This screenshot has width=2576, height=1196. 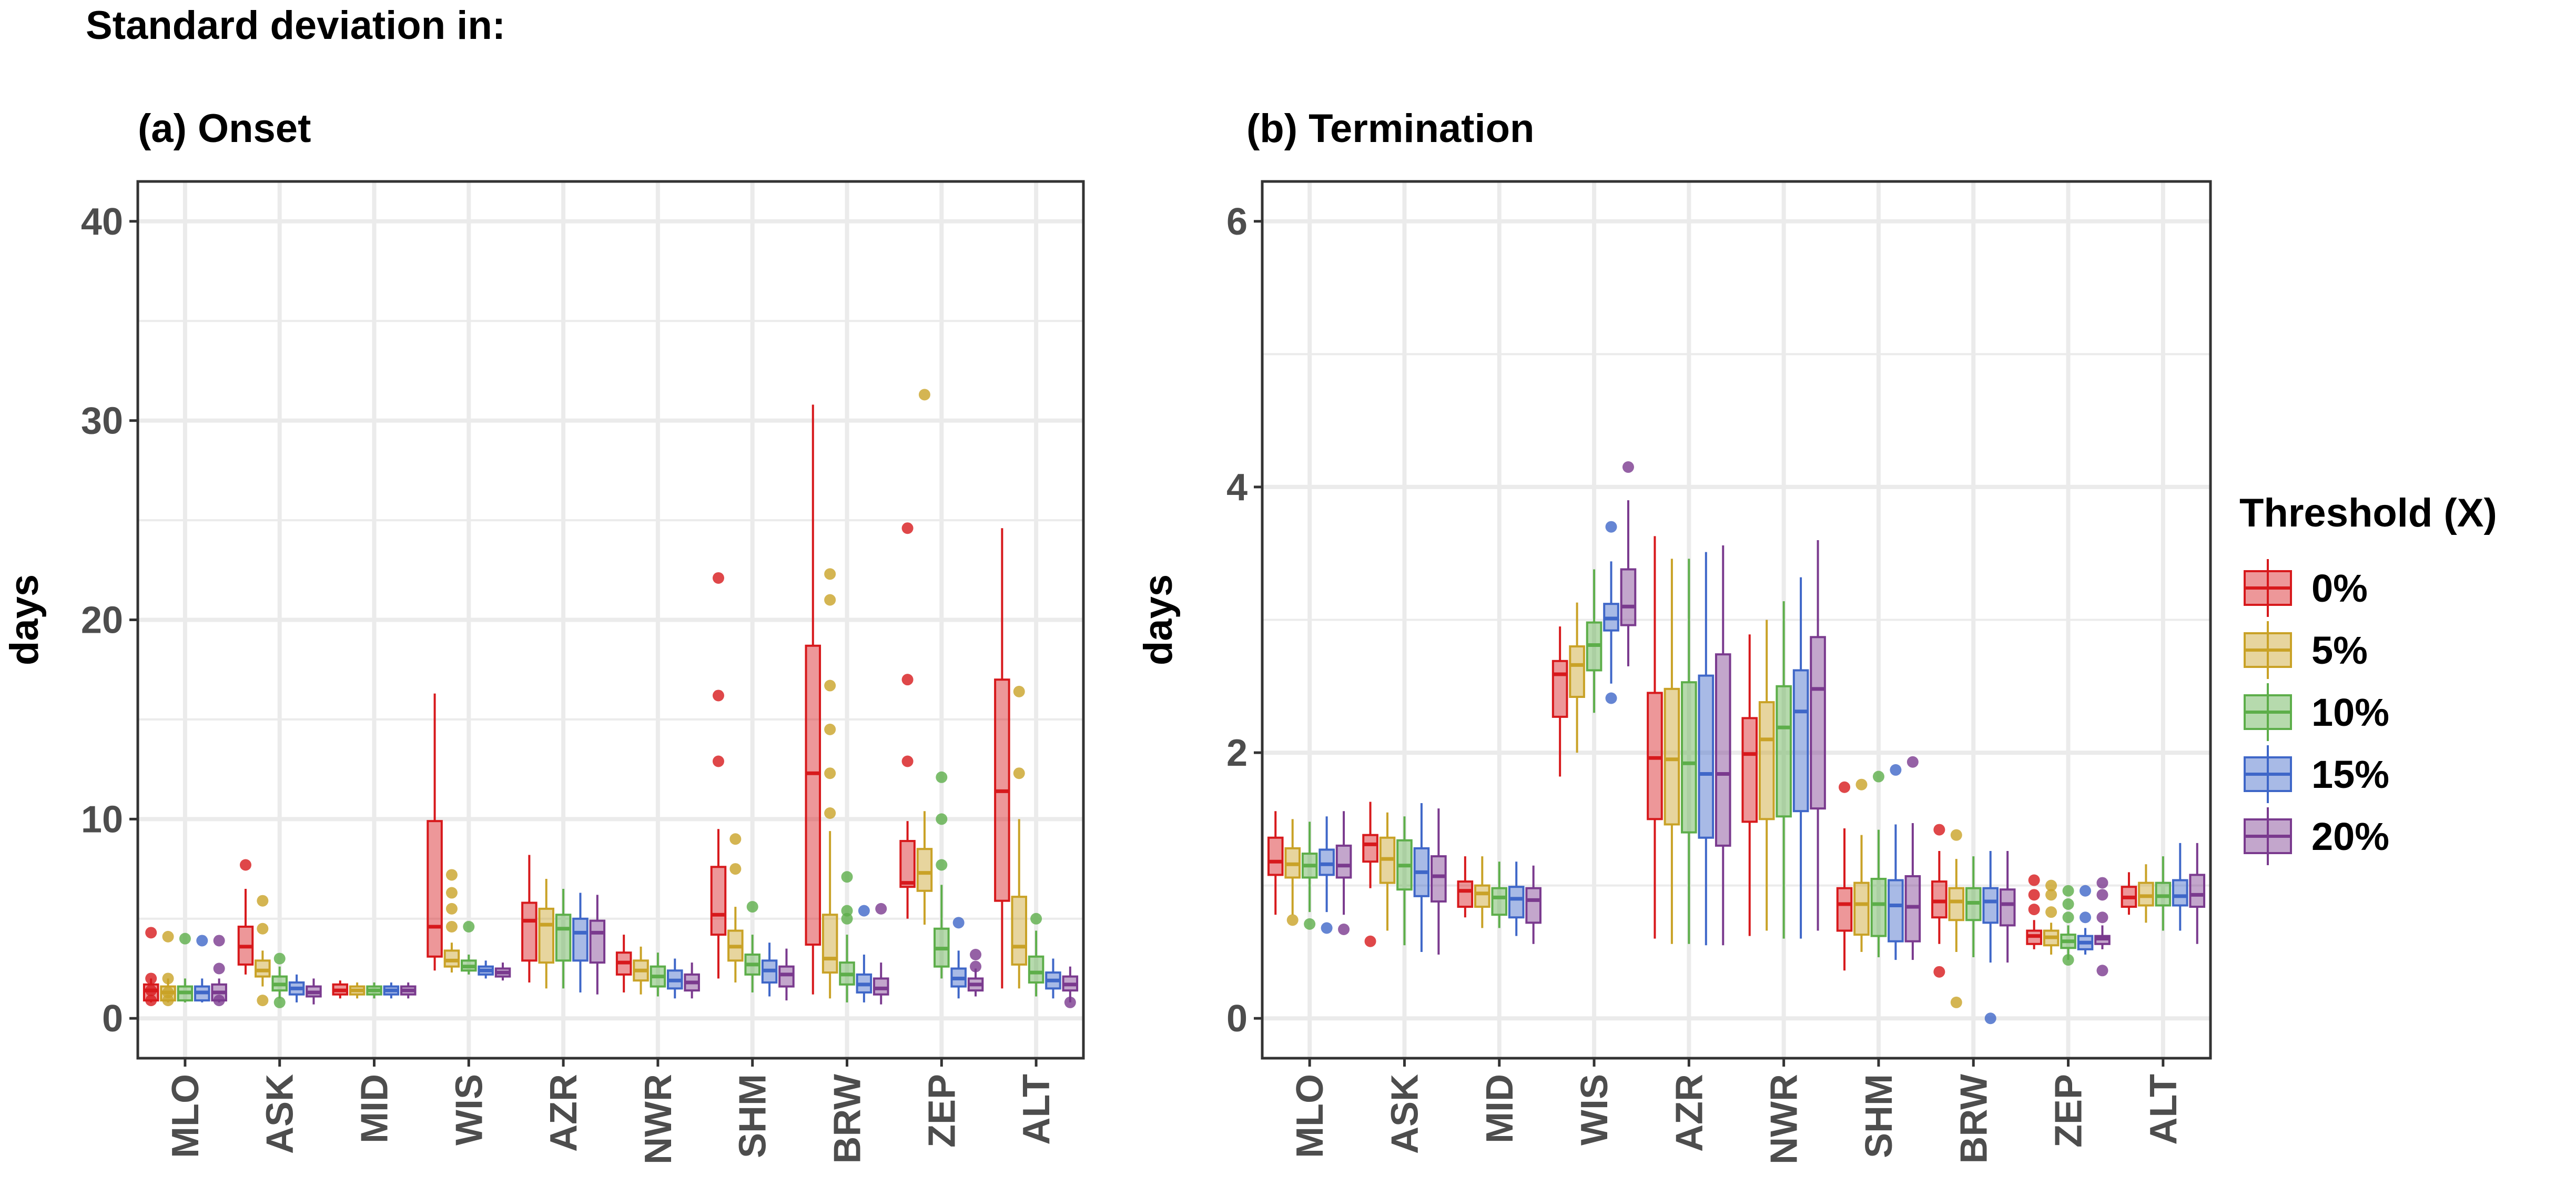 What do you see at coordinates (1404, 881) in the screenshot?
I see `box-ASK-10%` at bounding box center [1404, 881].